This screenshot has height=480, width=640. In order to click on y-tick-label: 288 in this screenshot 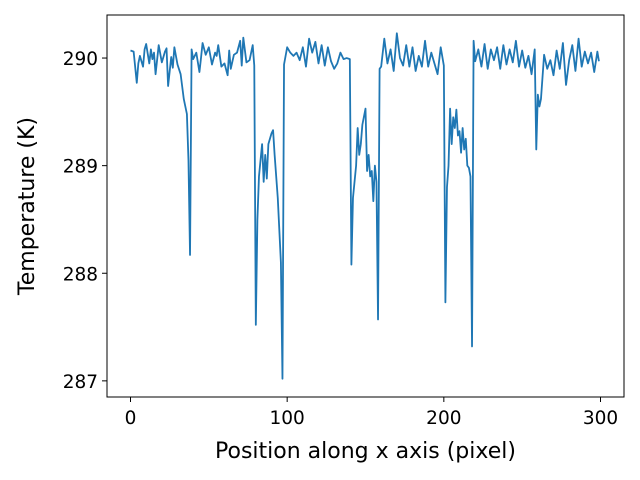, I will do `click(80, 274)`.